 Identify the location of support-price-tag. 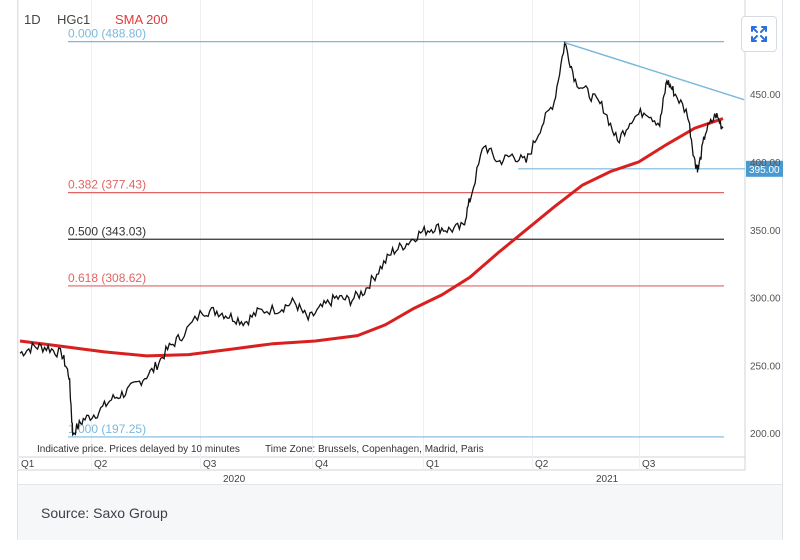
(764, 168).